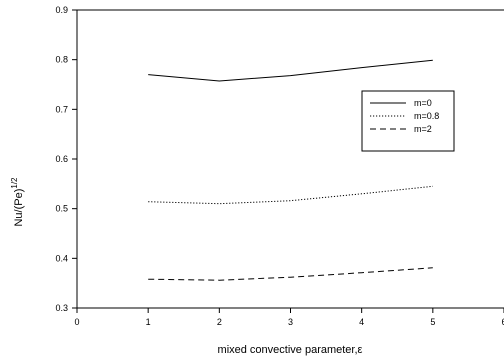 Image resolution: width=504 pixels, height=361 pixels. What do you see at coordinates (290, 322) in the screenshot?
I see `x-tick-label: 3` at bounding box center [290, 322].